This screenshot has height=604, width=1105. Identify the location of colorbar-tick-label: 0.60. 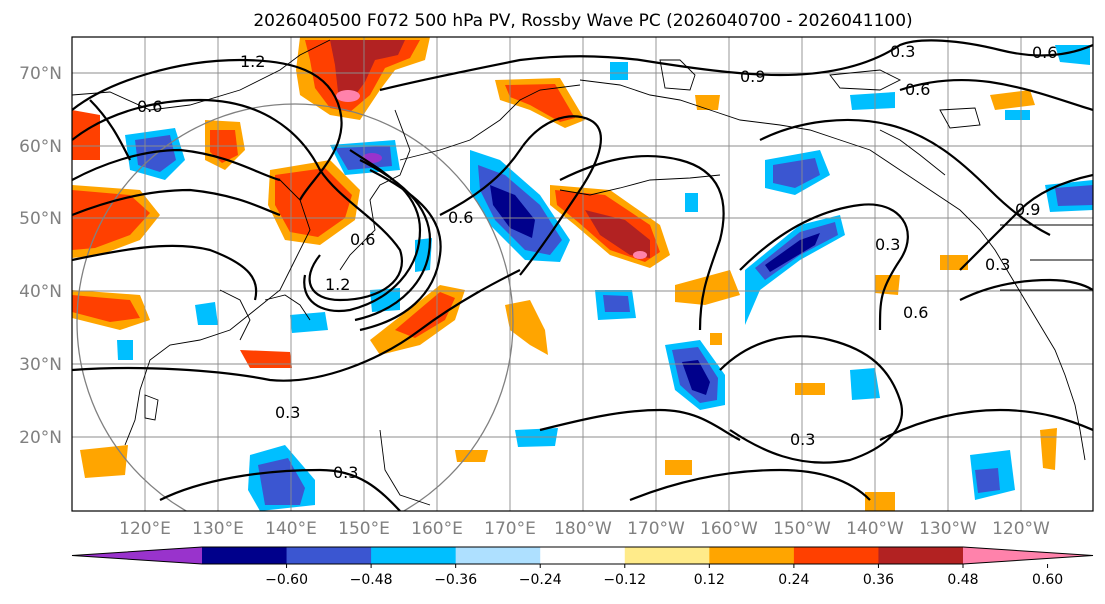
(1047, 580).